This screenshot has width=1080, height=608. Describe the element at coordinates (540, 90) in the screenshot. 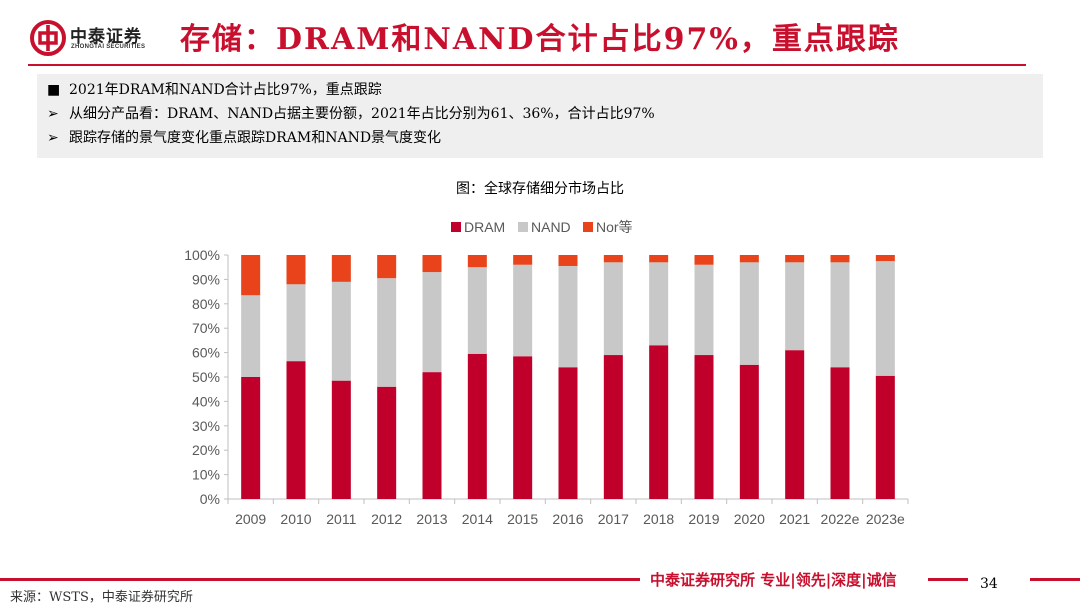

I see `summary-bullet: ■ 2021年DRAM和NAND合计占比97%，重点跟踪` at that location.